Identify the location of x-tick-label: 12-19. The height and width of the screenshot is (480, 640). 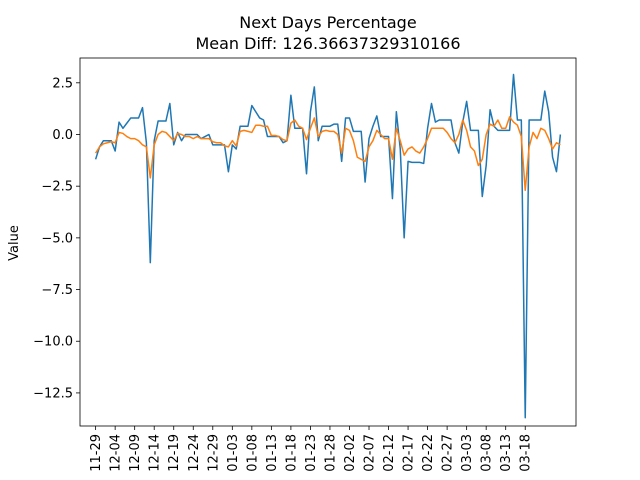
(174, 453).